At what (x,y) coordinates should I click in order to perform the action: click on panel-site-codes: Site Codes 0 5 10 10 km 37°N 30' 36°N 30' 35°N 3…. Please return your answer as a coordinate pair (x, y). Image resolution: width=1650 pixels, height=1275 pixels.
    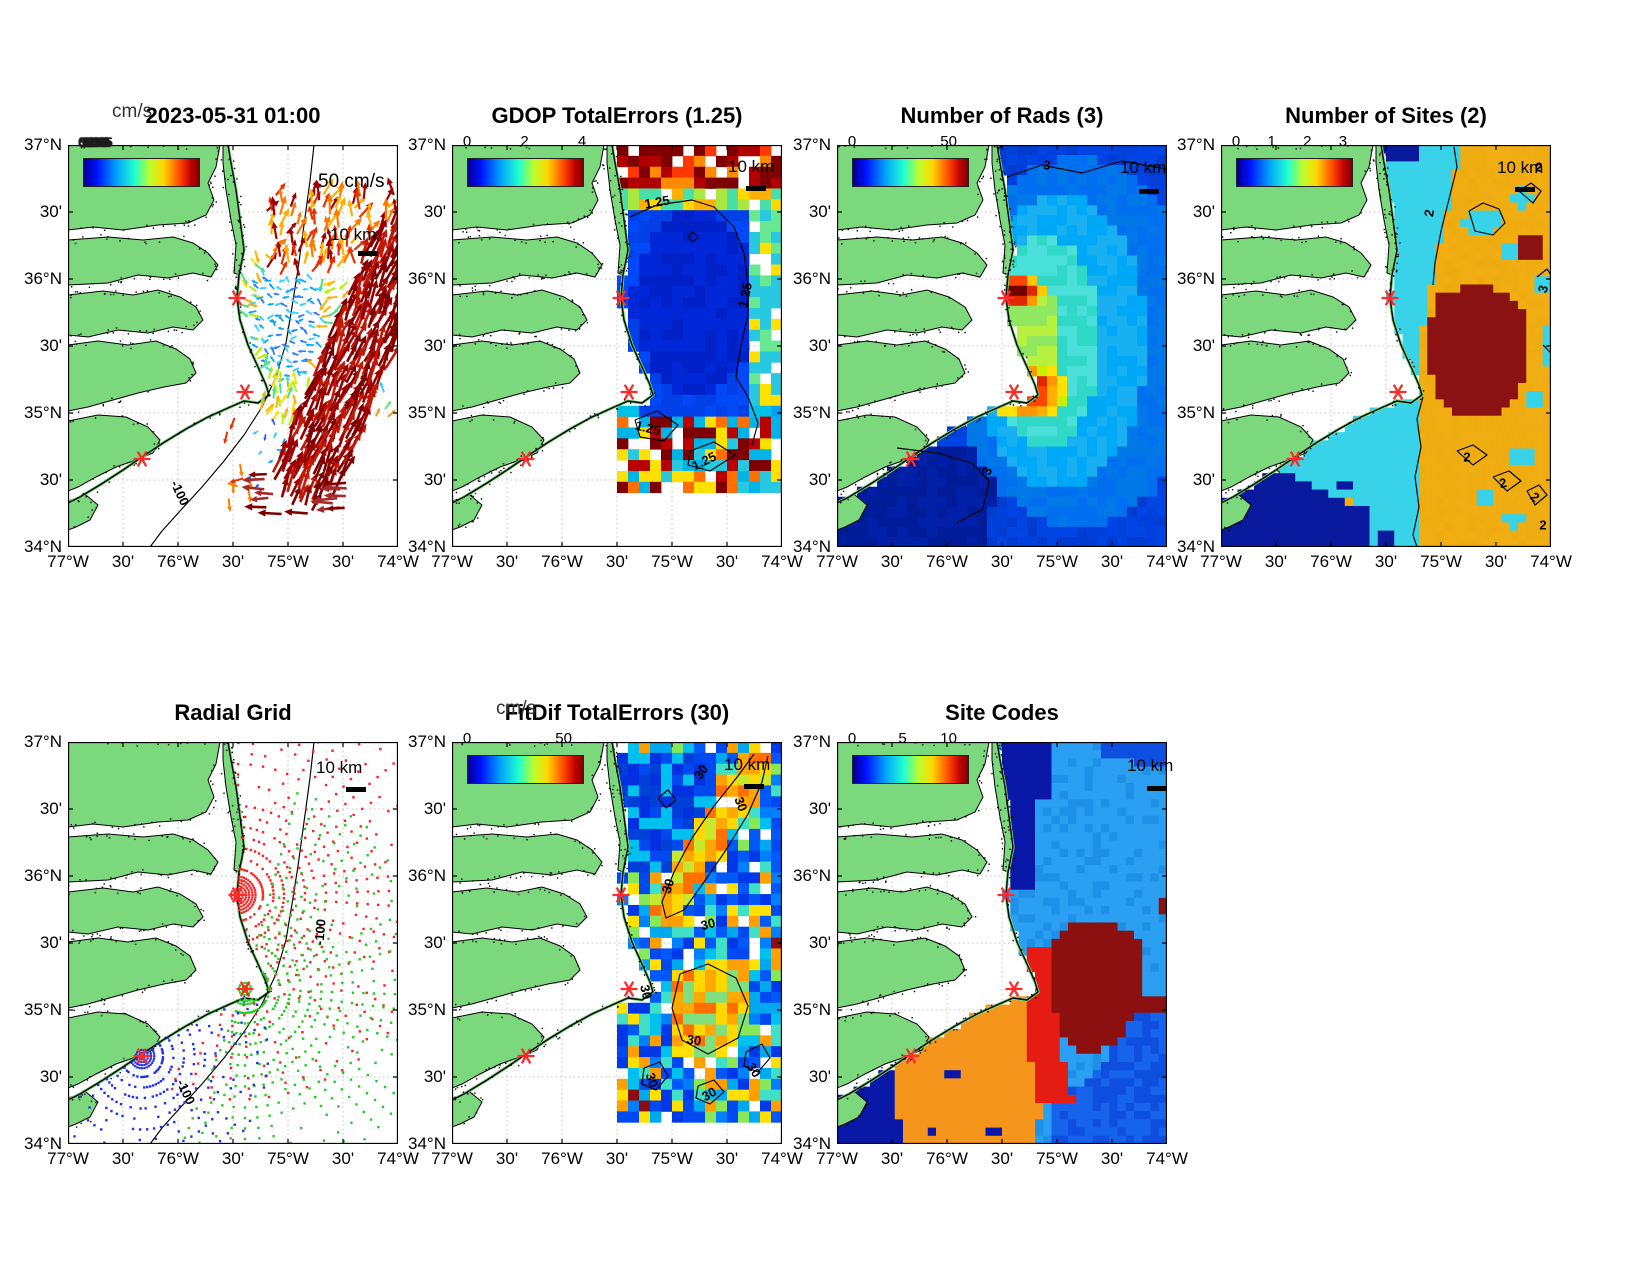
    Looking at the image, I should click on (990, 934).